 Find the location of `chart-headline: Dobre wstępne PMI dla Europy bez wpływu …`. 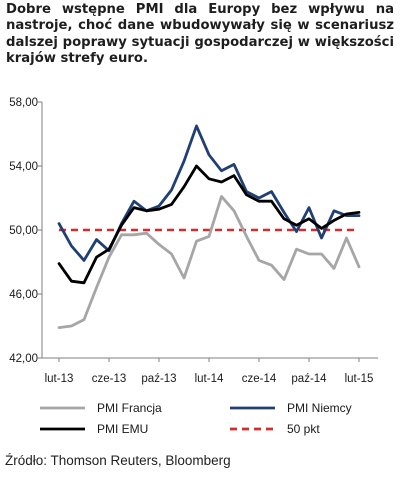

chart-headline: Dobre wstępne PMI dla Europy bez wpływu … is located at coordinates (200, 34).